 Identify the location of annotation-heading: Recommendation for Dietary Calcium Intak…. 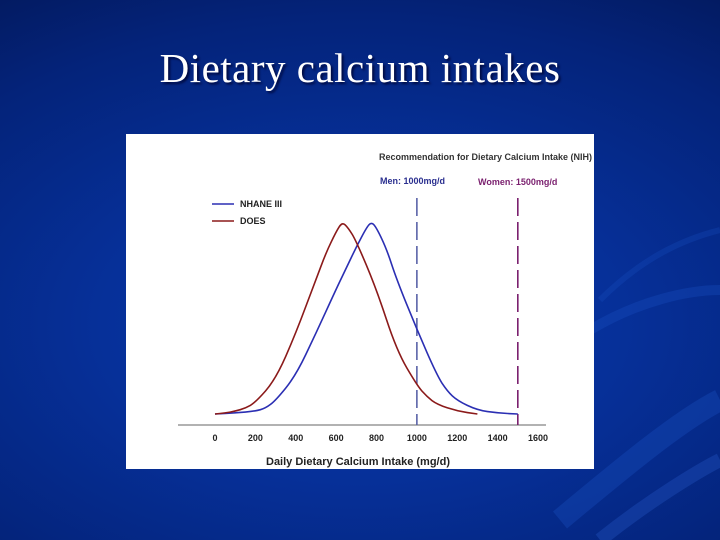
(485, 157).